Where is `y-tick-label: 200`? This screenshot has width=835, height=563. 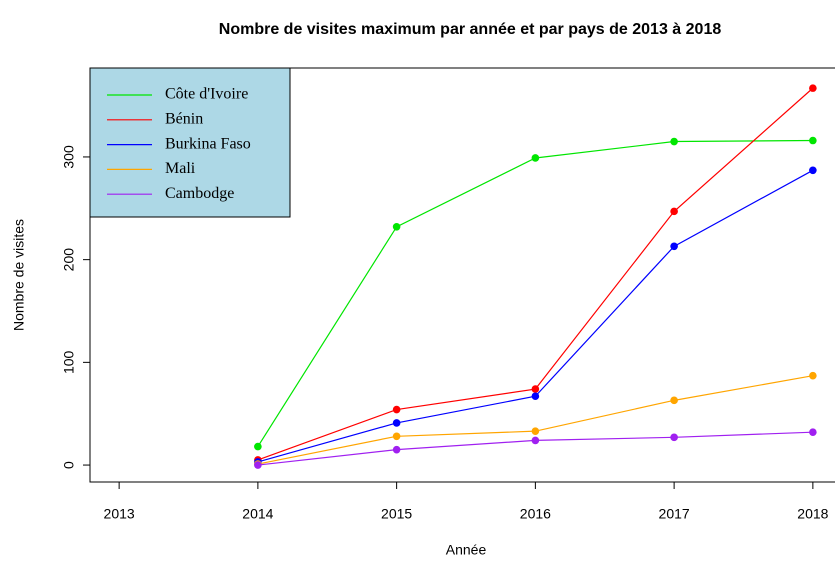
y-tick-label: 200 is located at coordinates (69, 260).